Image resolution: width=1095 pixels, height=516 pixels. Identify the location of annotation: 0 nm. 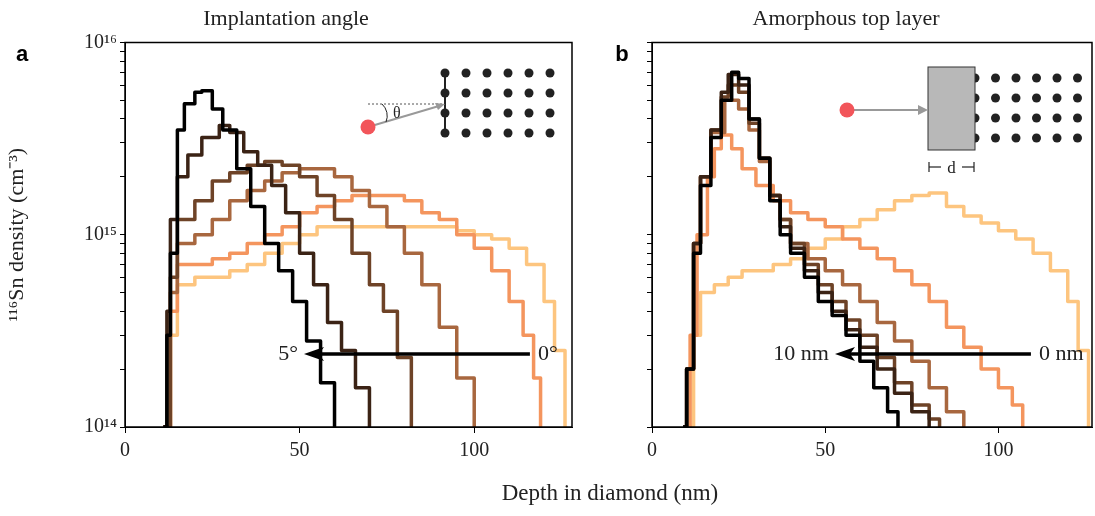
(1061, 352).